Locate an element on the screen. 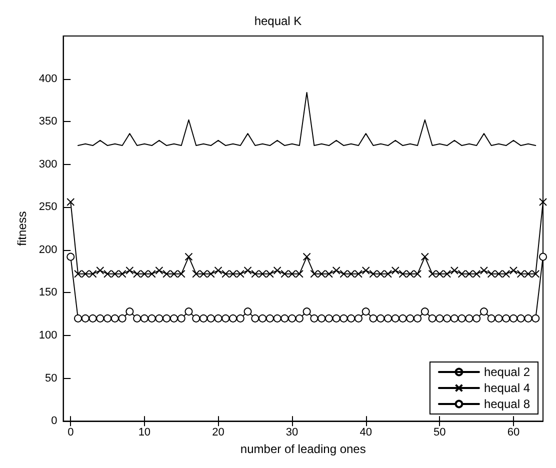 This screenshot has height=468, width=556. x-tick-label: 60 is located at coordinates (513, 432).